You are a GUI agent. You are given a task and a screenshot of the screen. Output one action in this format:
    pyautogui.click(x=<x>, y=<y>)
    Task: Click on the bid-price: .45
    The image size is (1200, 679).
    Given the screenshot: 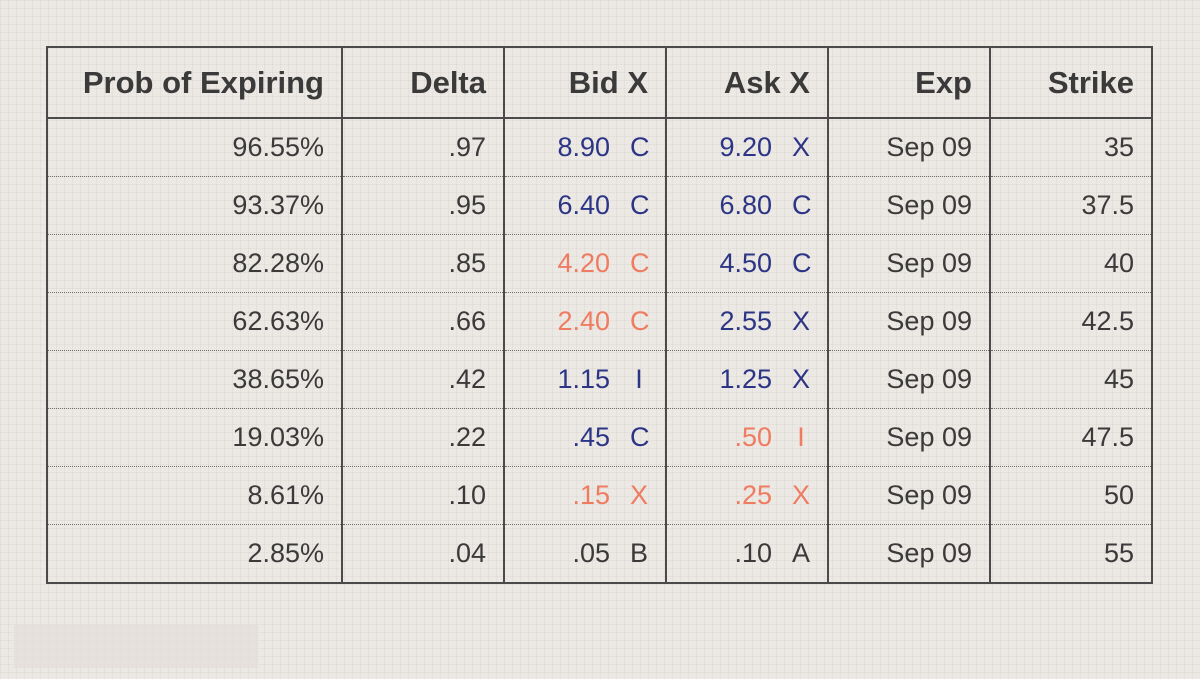 What is the action you would take?
    pyautogui.click(x=591, y=437)
    